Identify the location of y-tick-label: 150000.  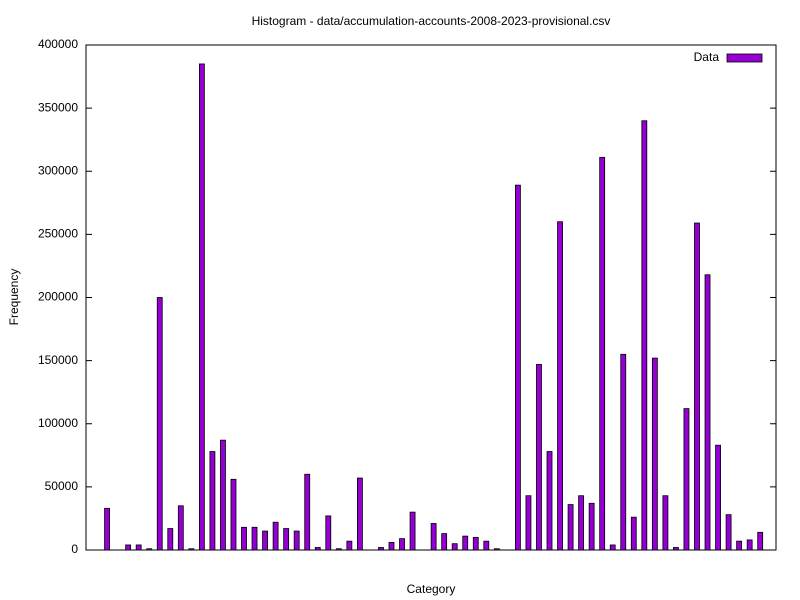
(58, 360).